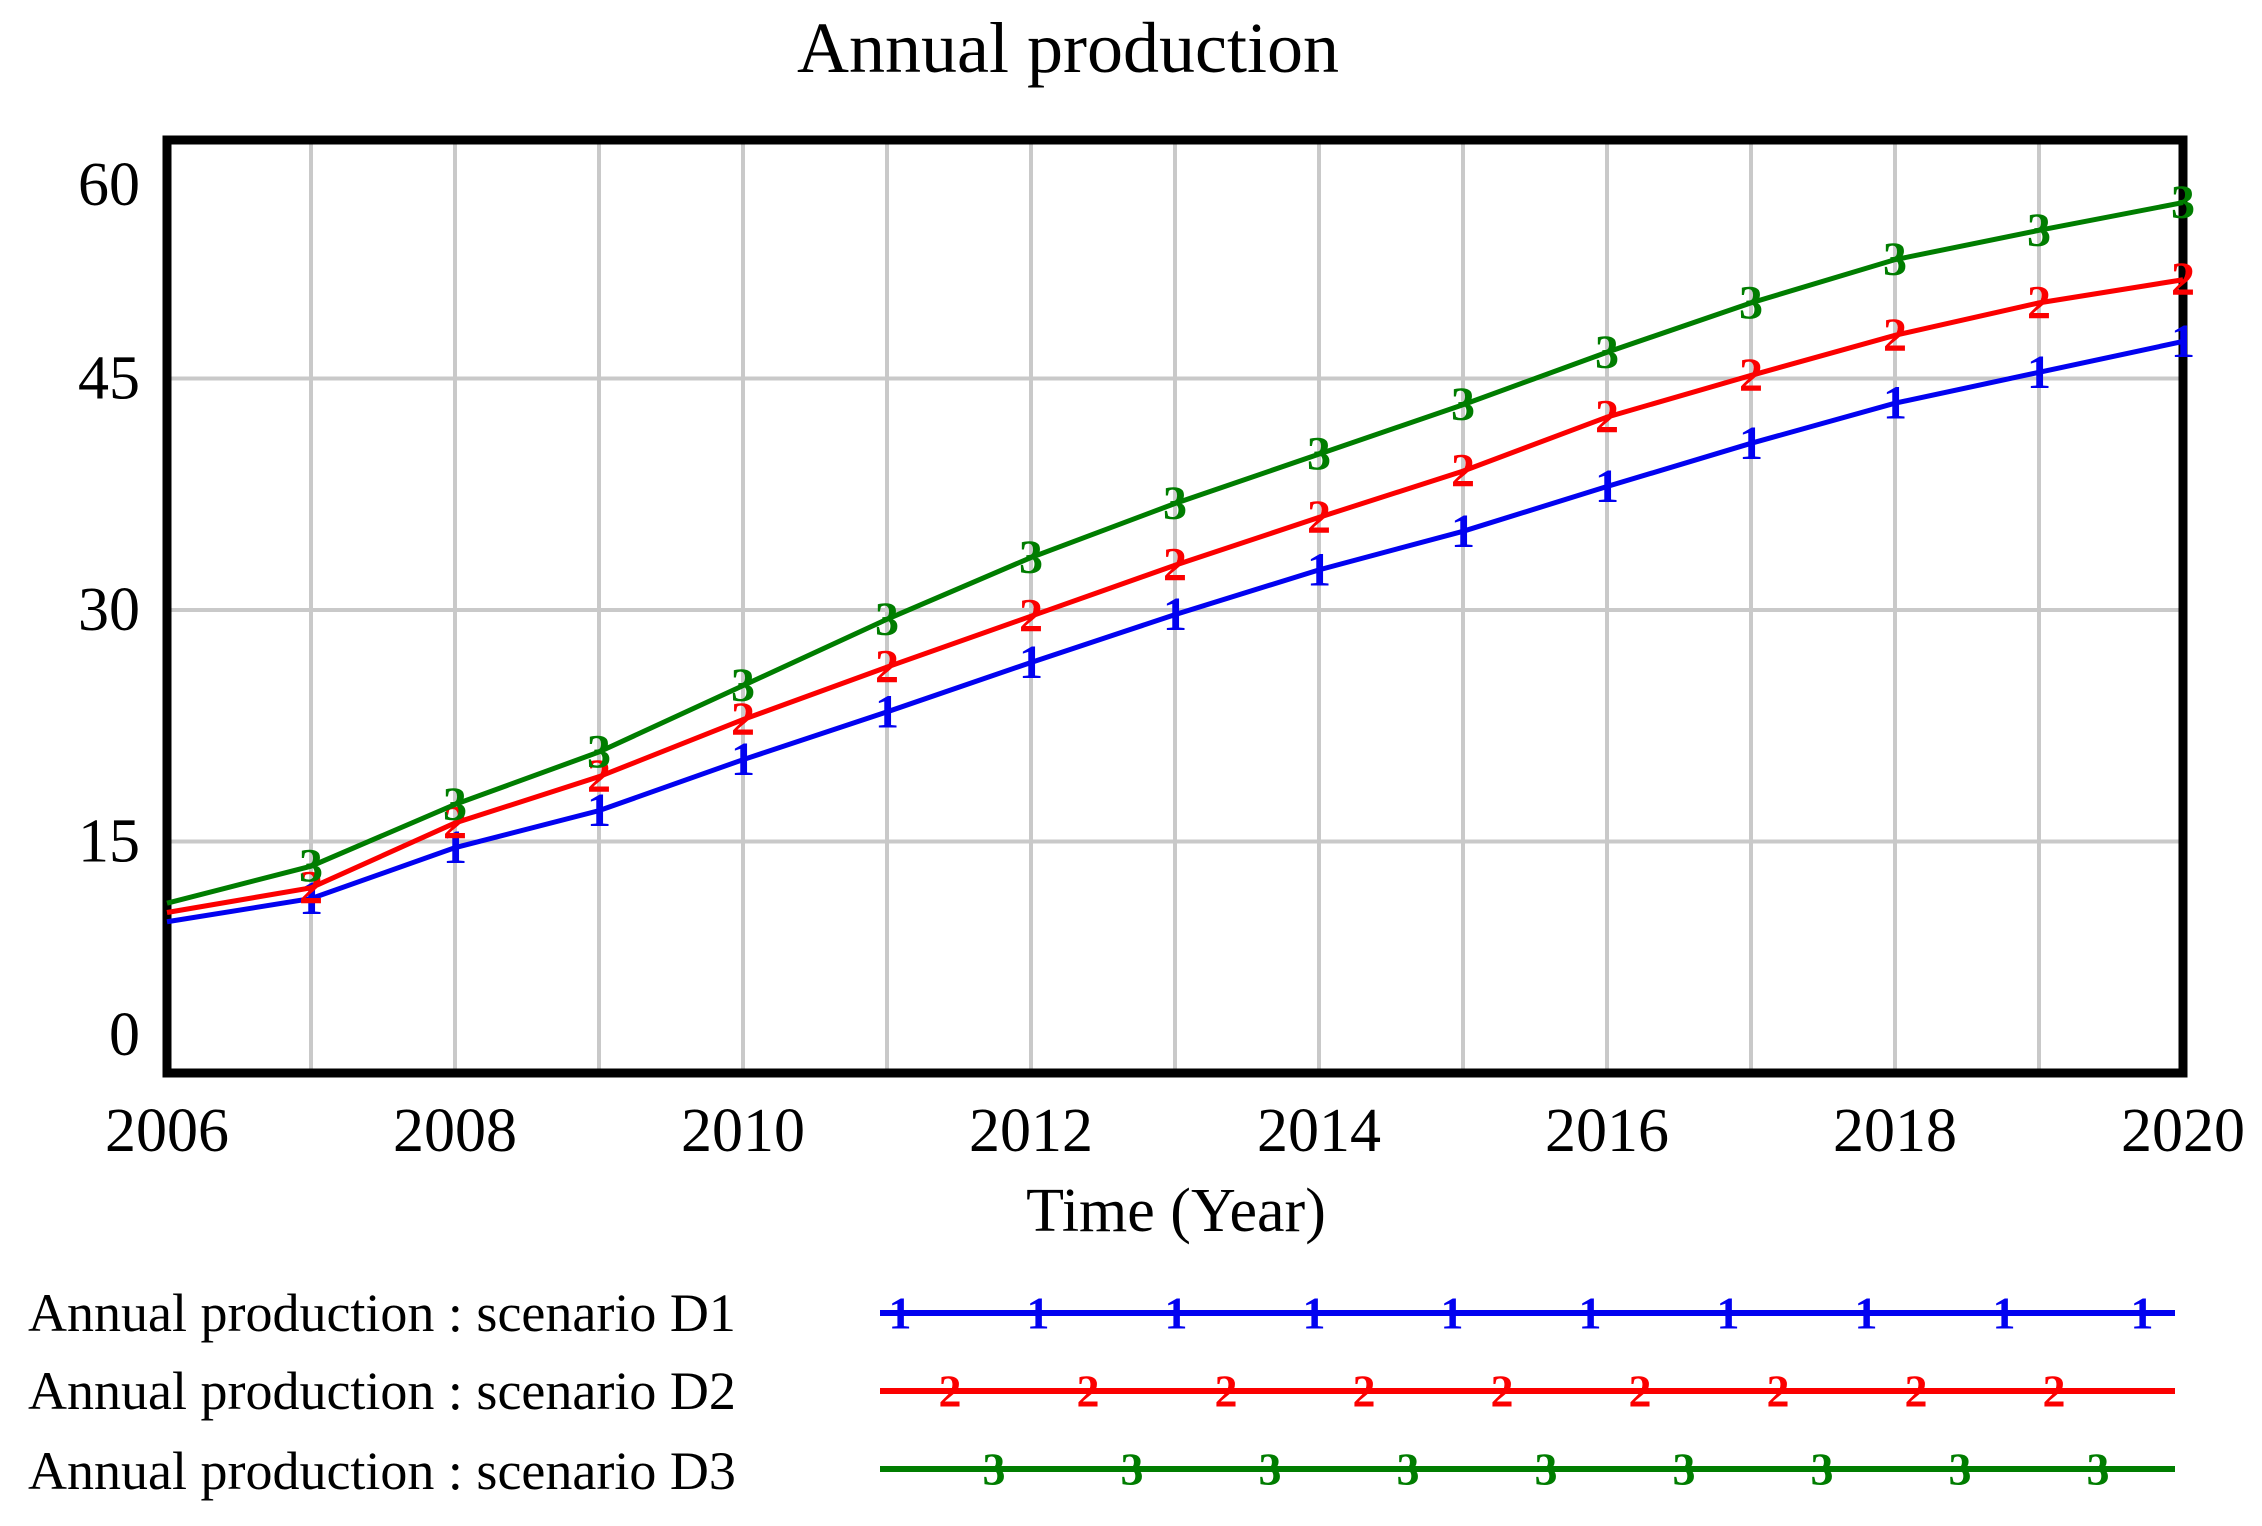  Describe the element at coordinates (382, 1391) in the screenshot. I see `legend-label-scenario-d2: Annual production : scenario D2` at that location.